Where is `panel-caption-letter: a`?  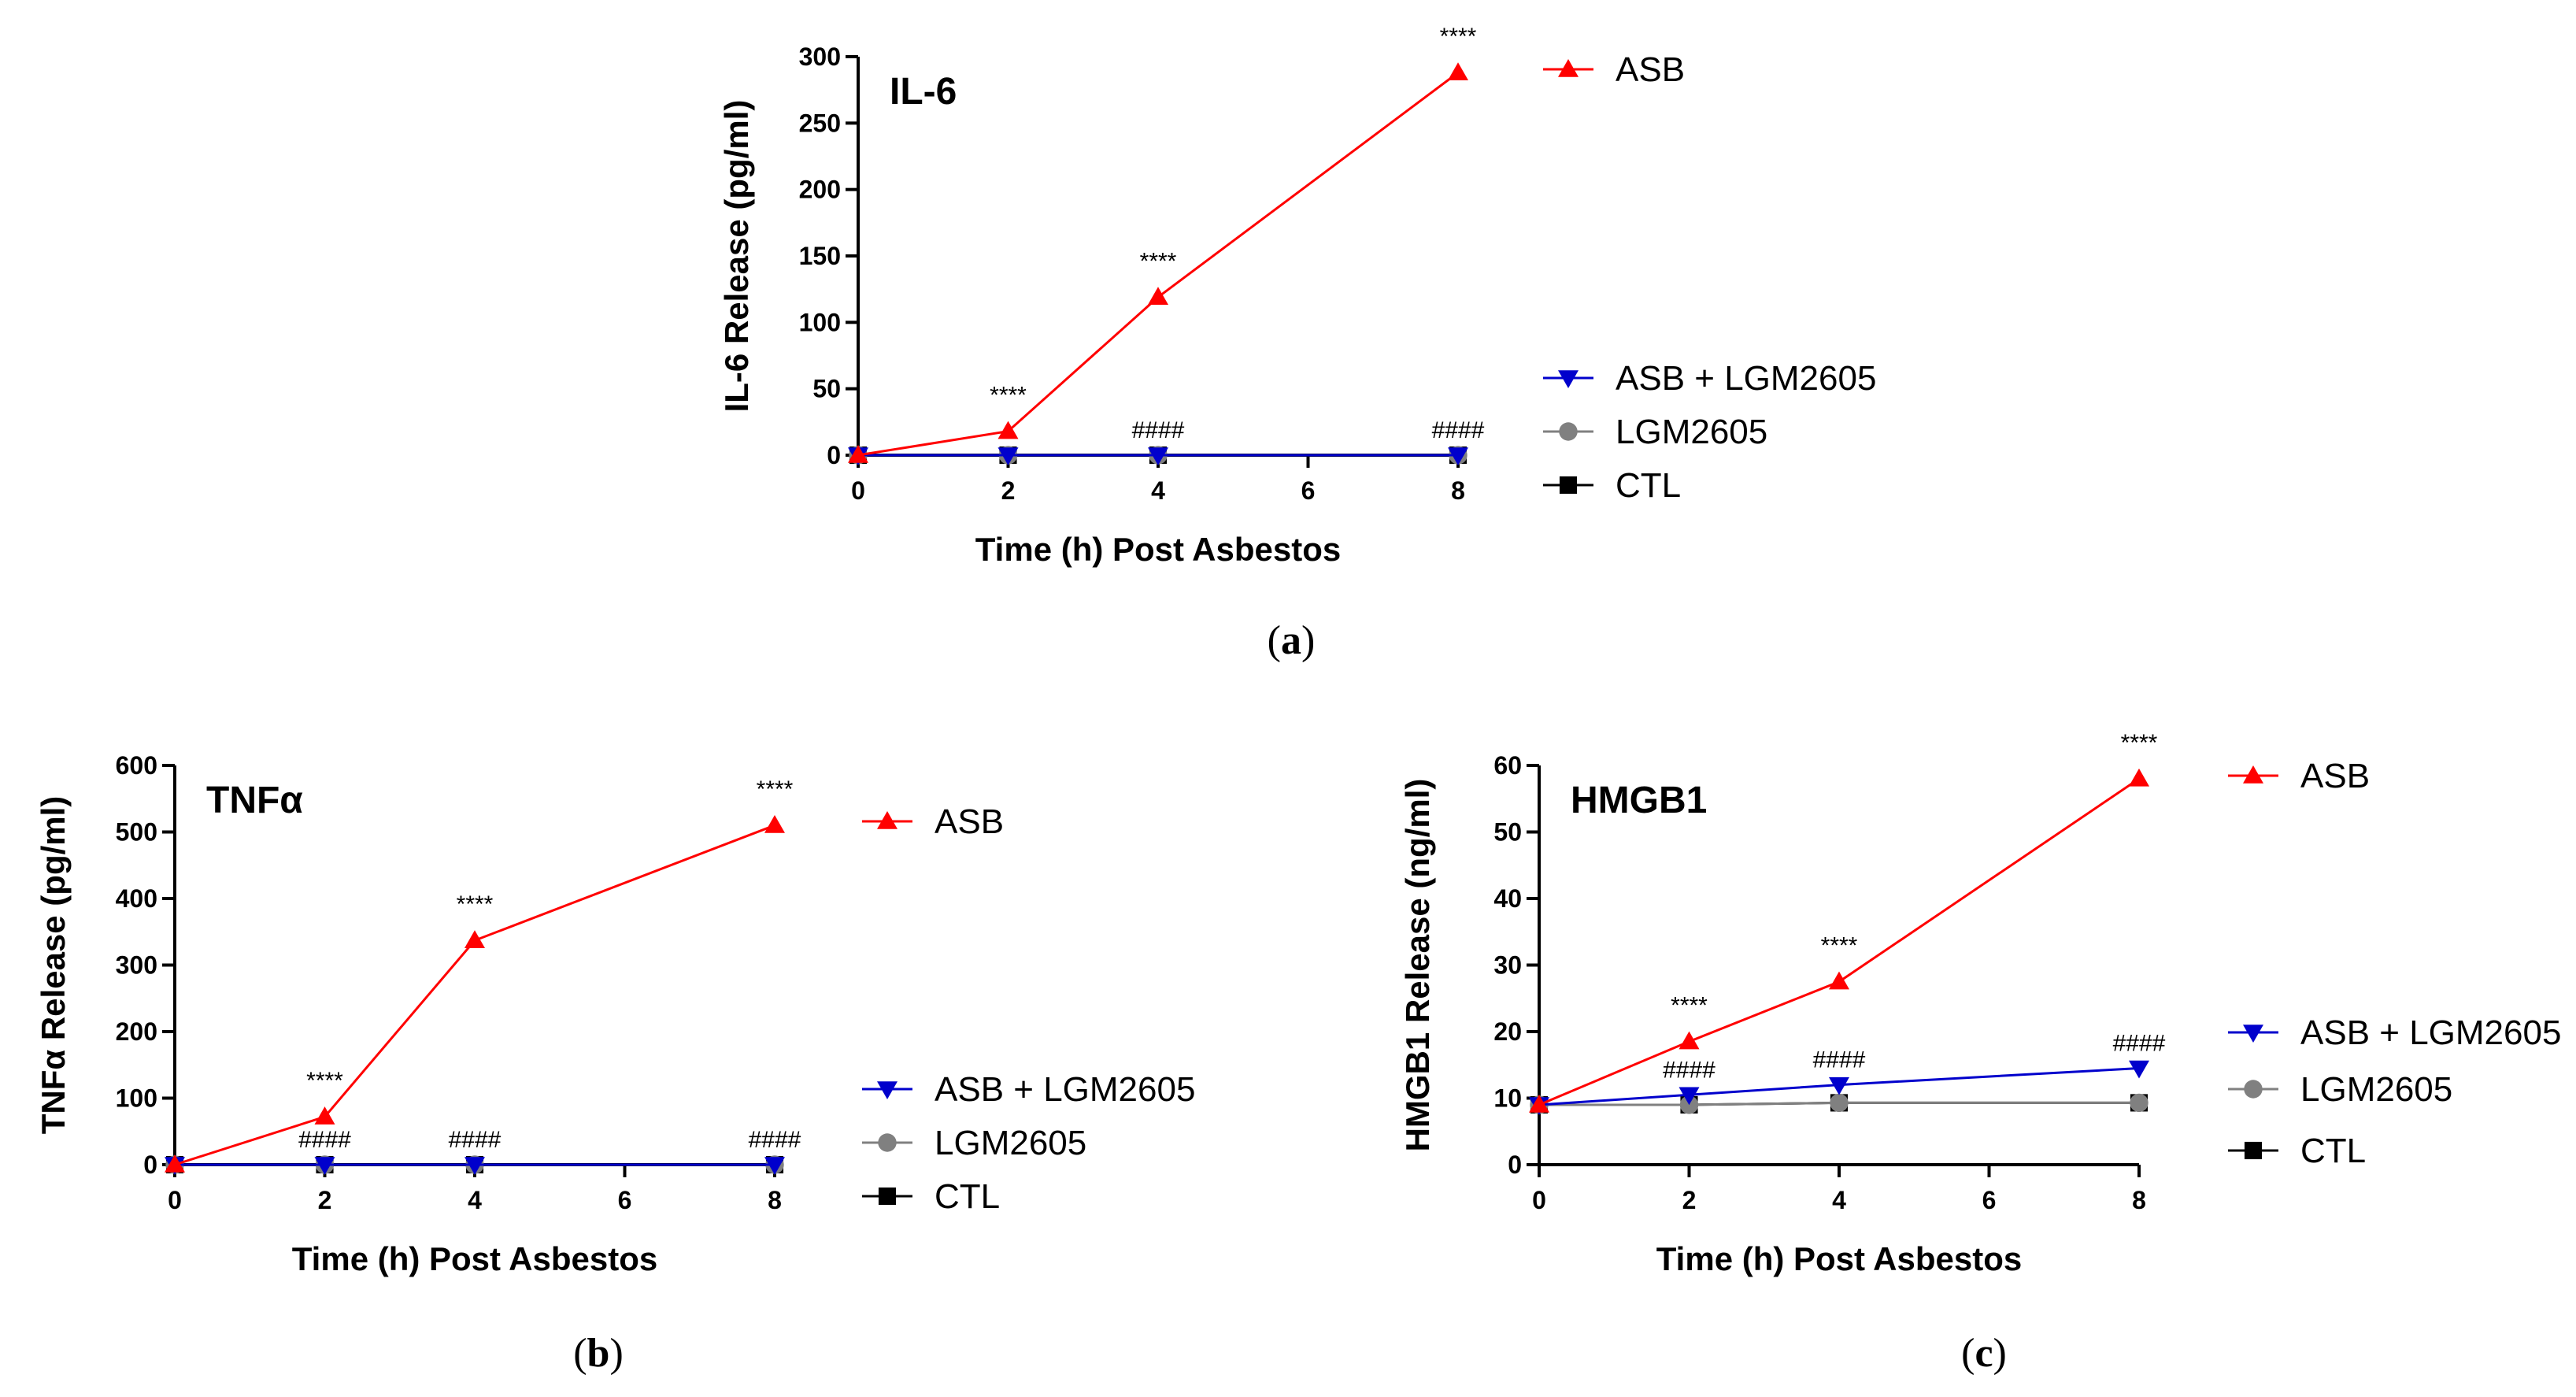 panel-caption-letter: a is located at coordinates (1291, 640).